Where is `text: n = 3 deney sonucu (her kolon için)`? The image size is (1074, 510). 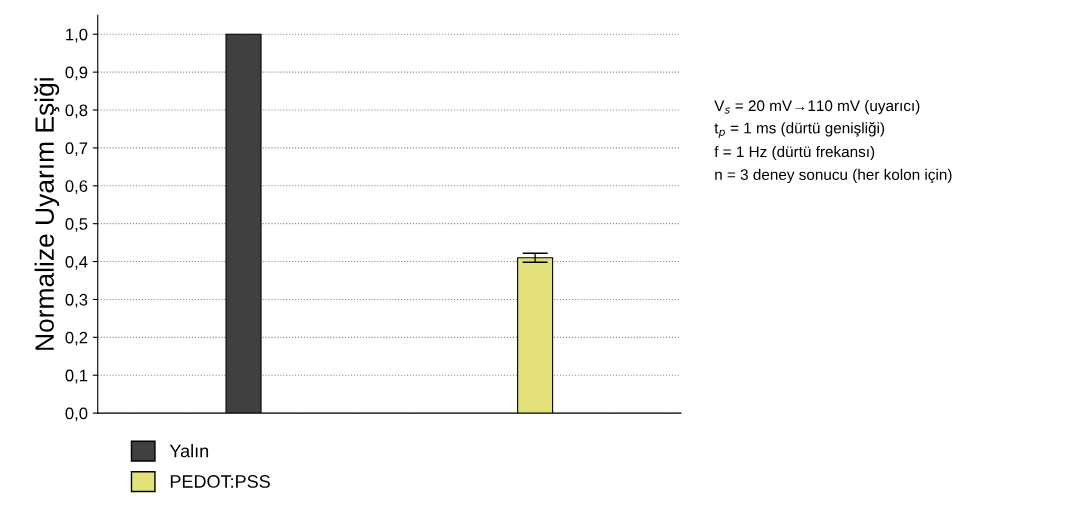
text: n = 3 deney sonucu (her kolon için) is located at coordinates (833, 176).